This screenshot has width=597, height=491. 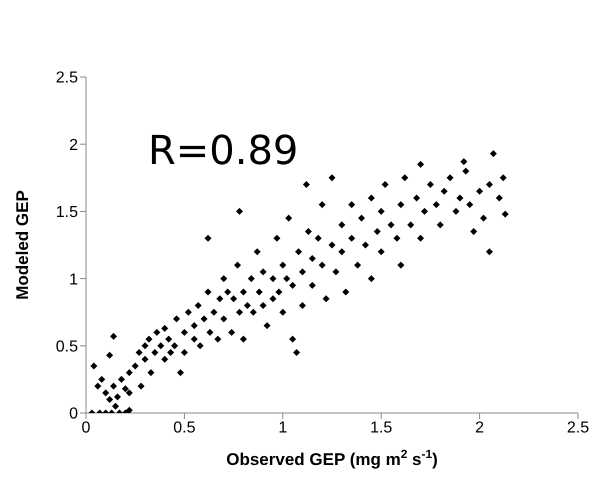 I want to click on y-axis-title: Modeled GEP, so click(x=22, y=245).